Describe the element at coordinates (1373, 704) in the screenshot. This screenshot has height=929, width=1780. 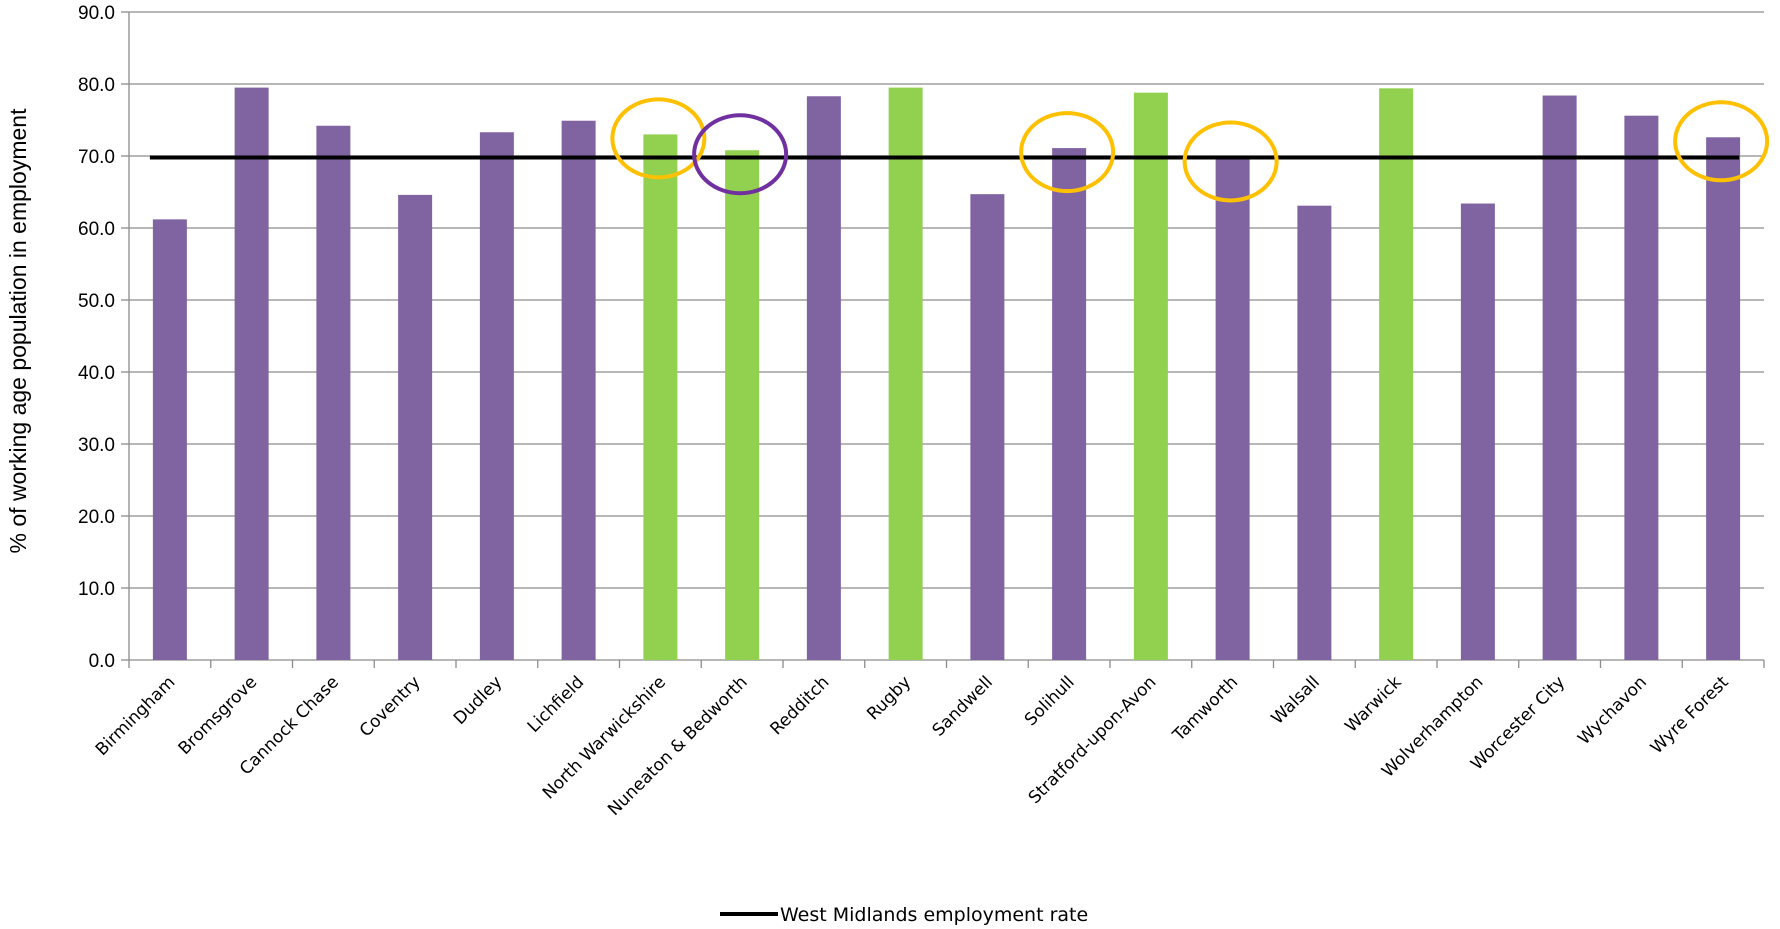
I see `category-label: Warwick` at that location.